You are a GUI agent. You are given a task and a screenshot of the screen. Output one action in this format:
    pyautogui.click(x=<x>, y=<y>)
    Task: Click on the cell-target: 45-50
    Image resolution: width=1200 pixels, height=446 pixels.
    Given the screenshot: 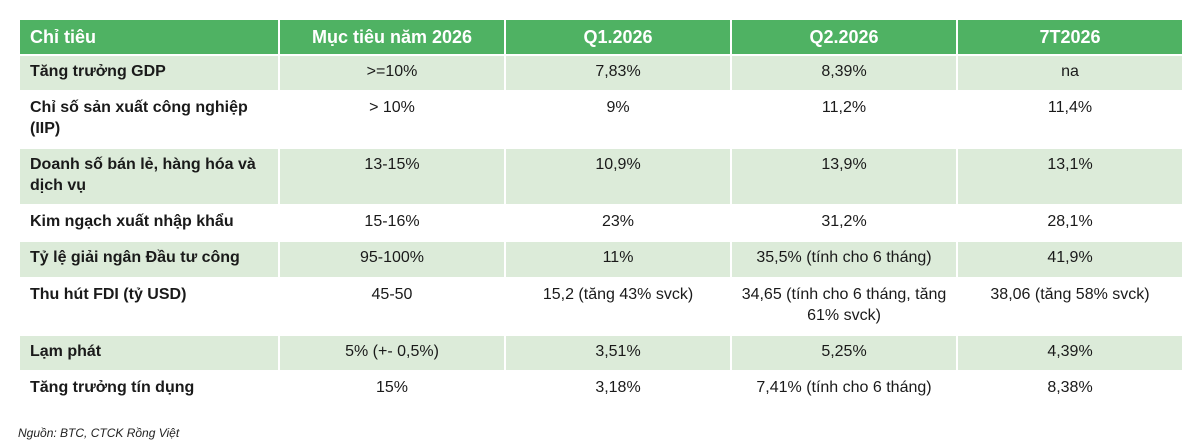 What is the action you would take?
    pyautogui.click(x=392, y=306)
    